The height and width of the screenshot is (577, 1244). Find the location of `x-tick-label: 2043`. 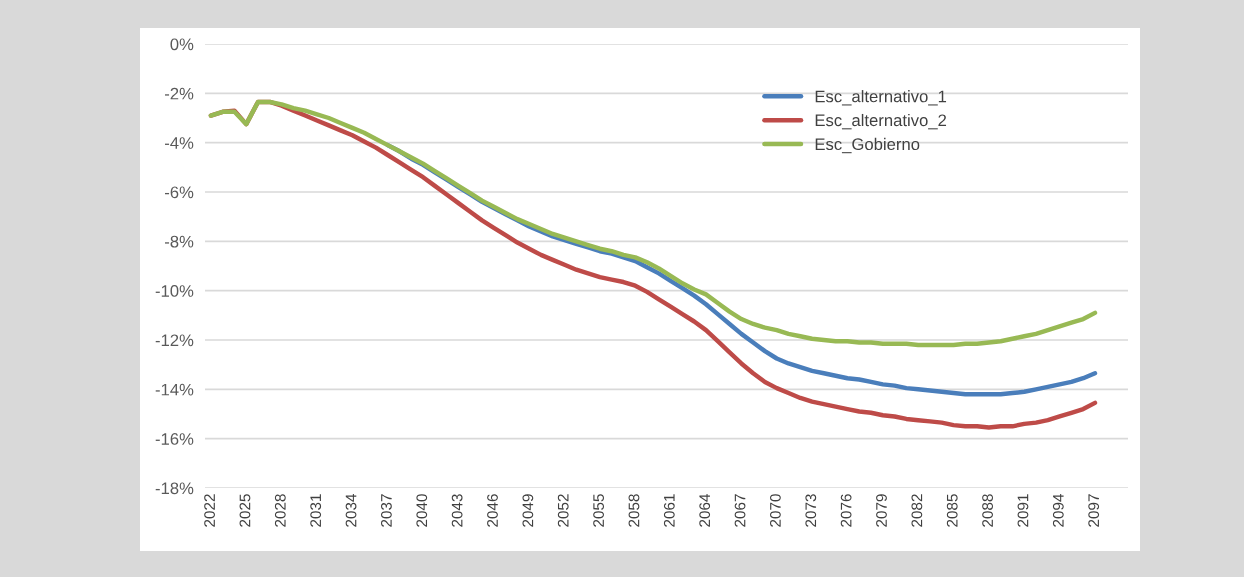

x-tick-label: 2043 is located at coordinates (457, 510).